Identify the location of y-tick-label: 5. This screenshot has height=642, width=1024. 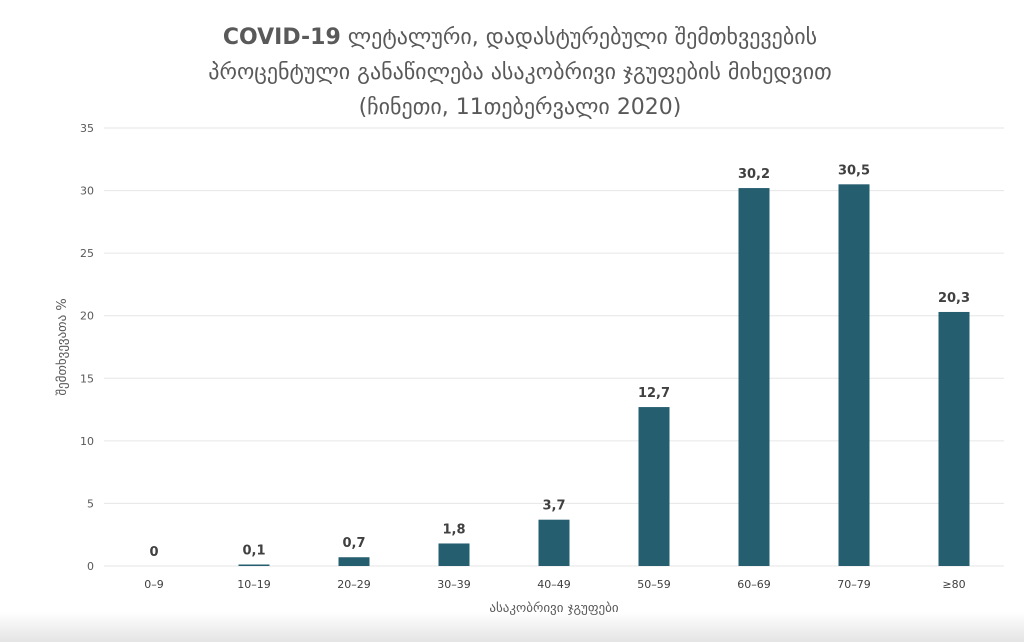
(90, 503).